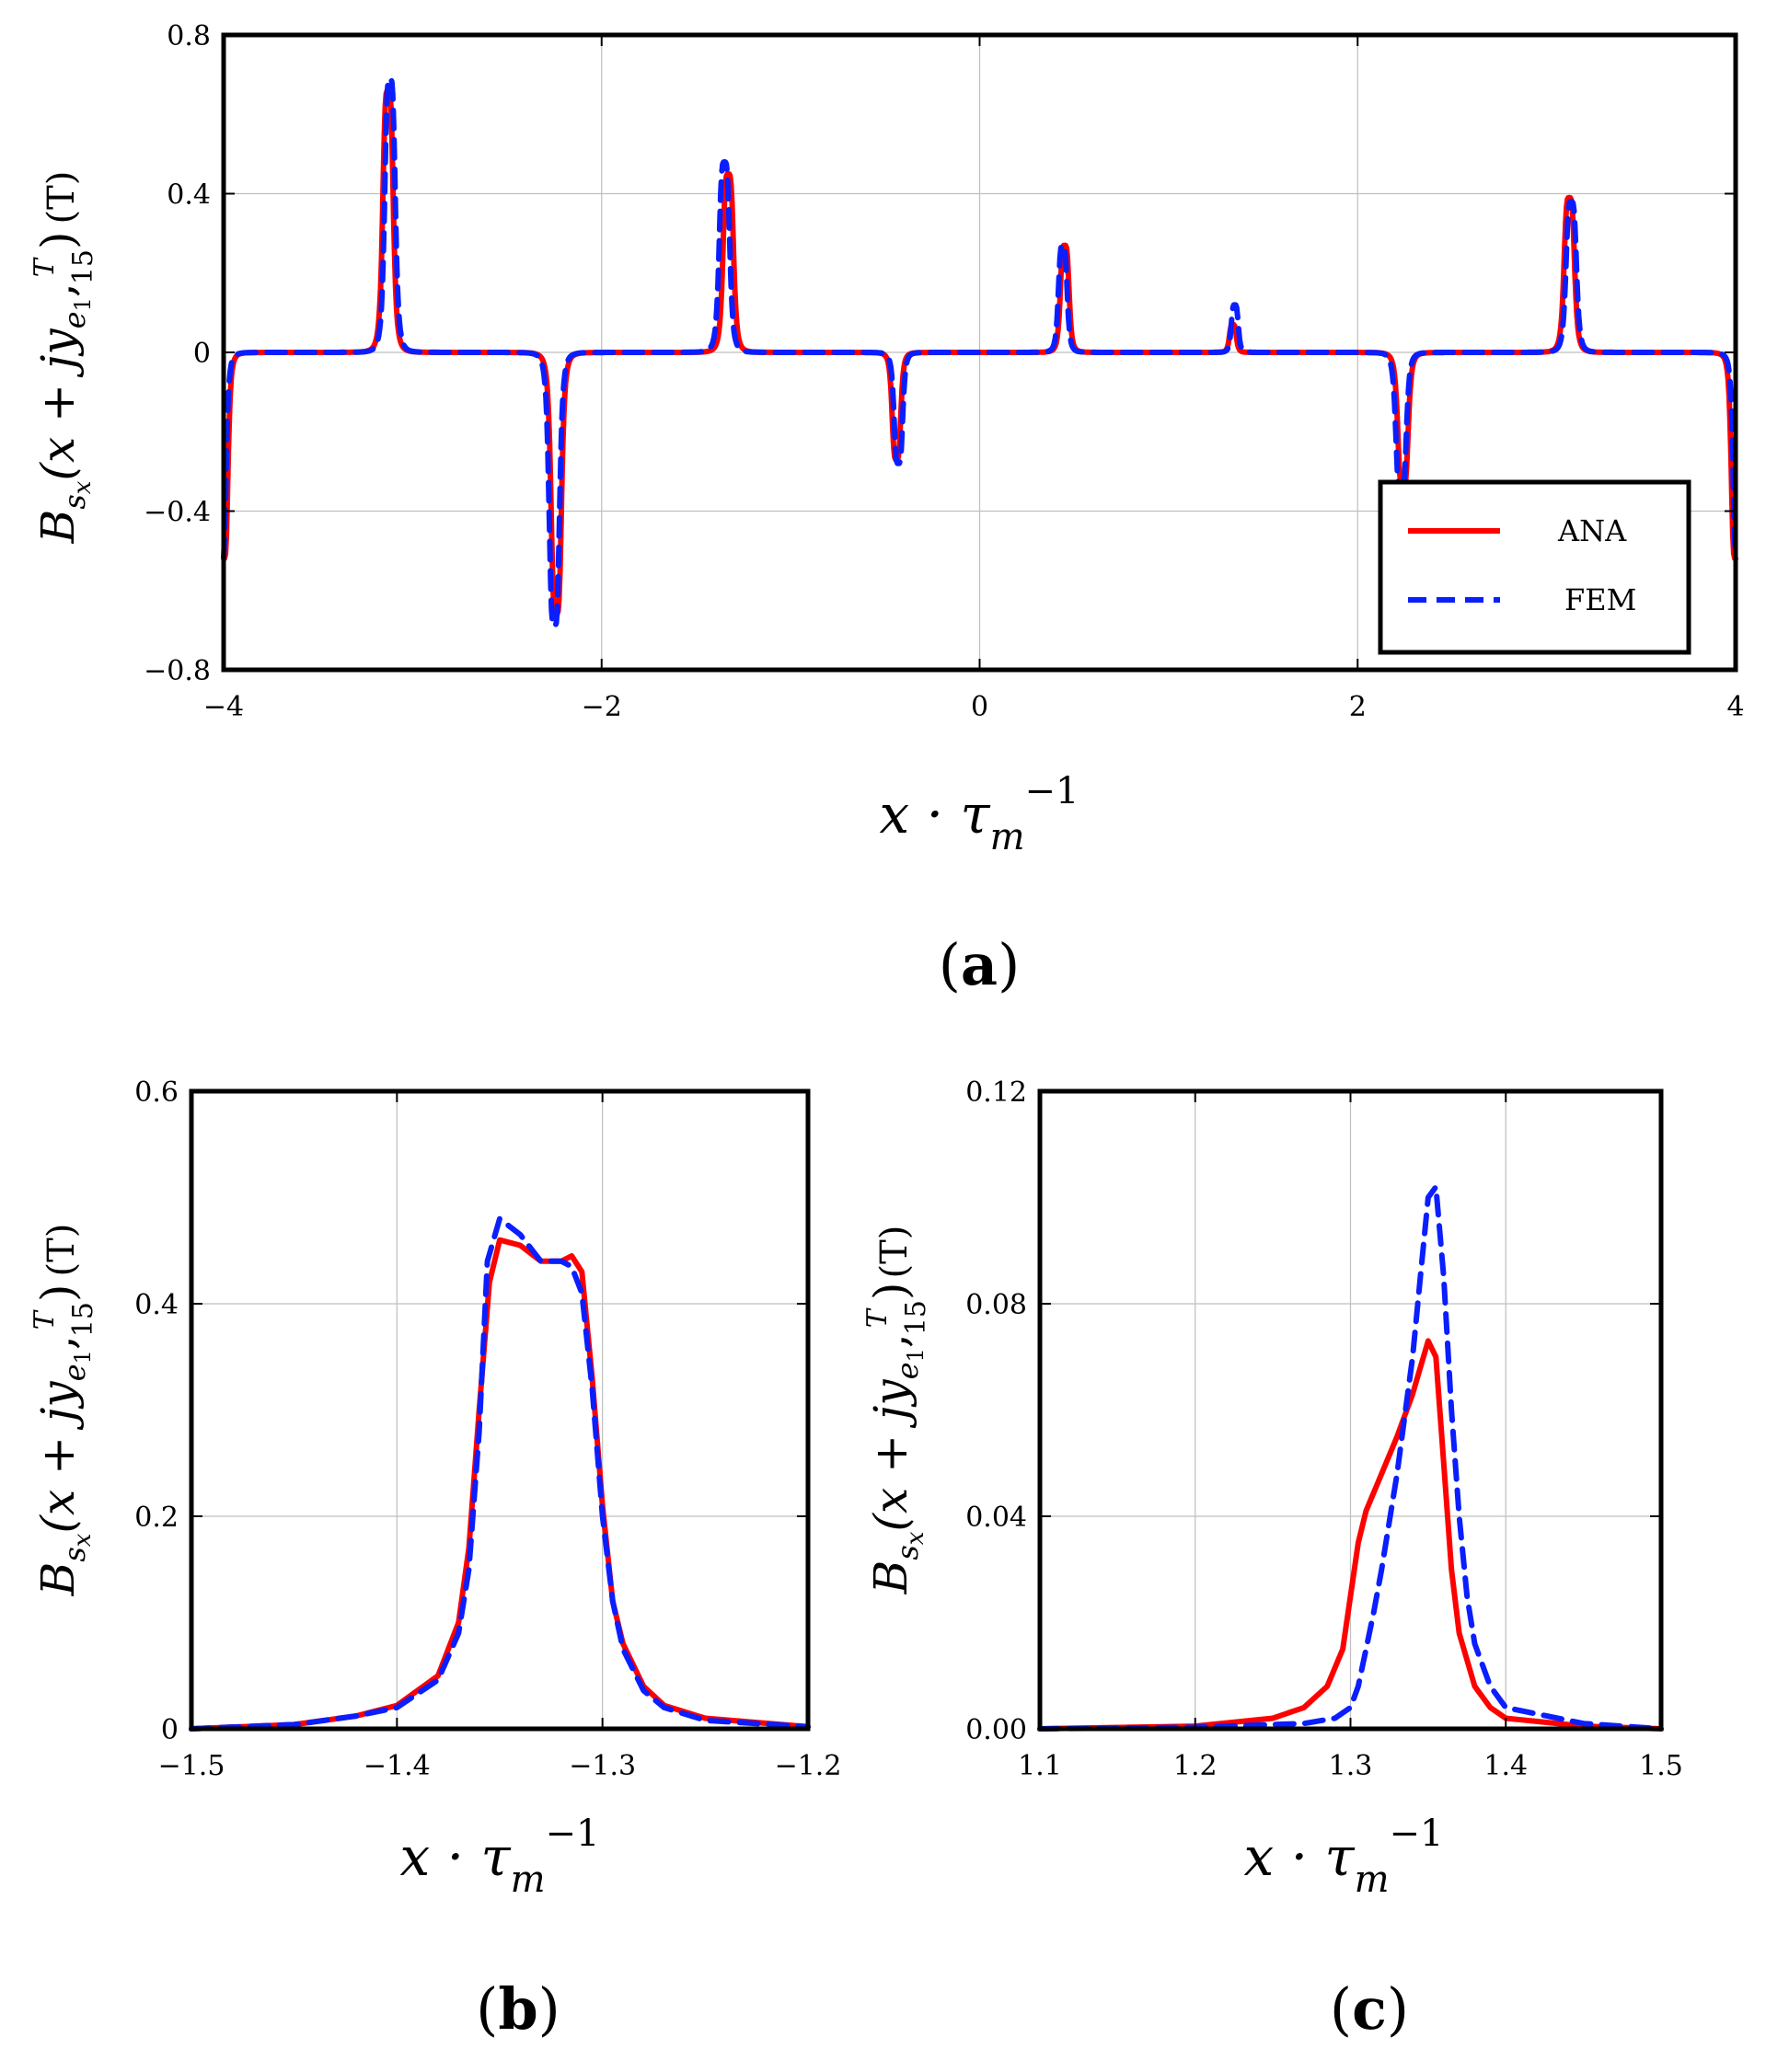  I want to click on x-tick-label: 2, so click(1358, 707).